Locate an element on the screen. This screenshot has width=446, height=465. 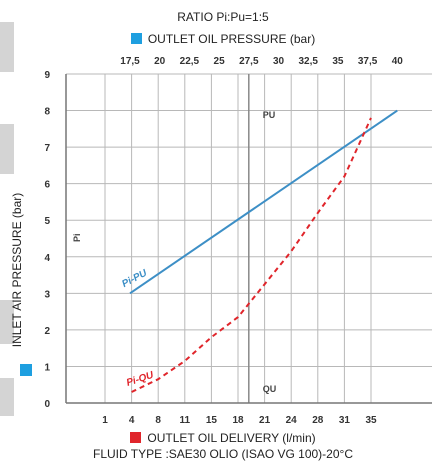
selection-marker is located at coordinates (26, 370).